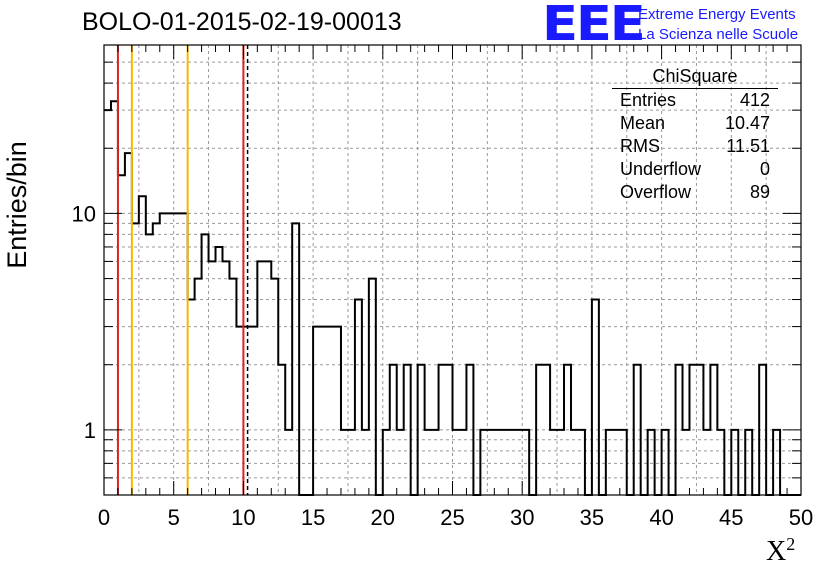  Describe the element at coordinates (661, 517) in the screenshot. I see `x-tick-label: 40` at that location.